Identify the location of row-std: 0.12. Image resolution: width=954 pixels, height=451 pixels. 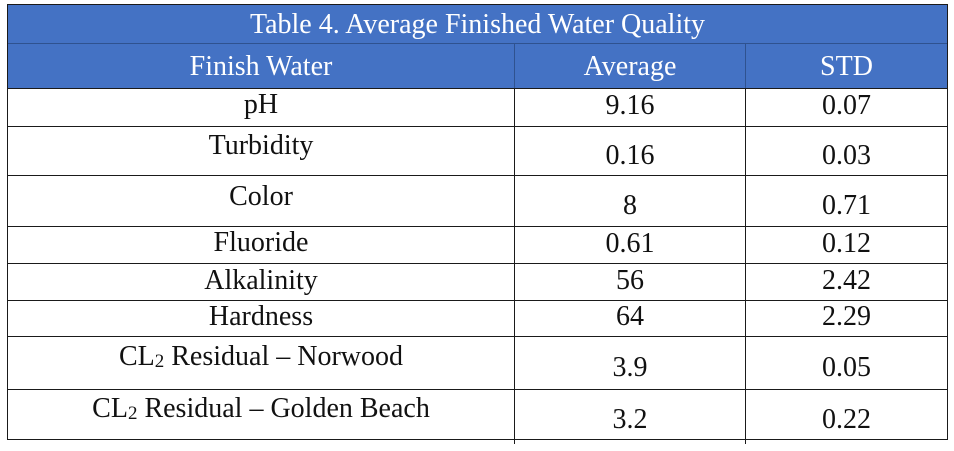
(846, 243).